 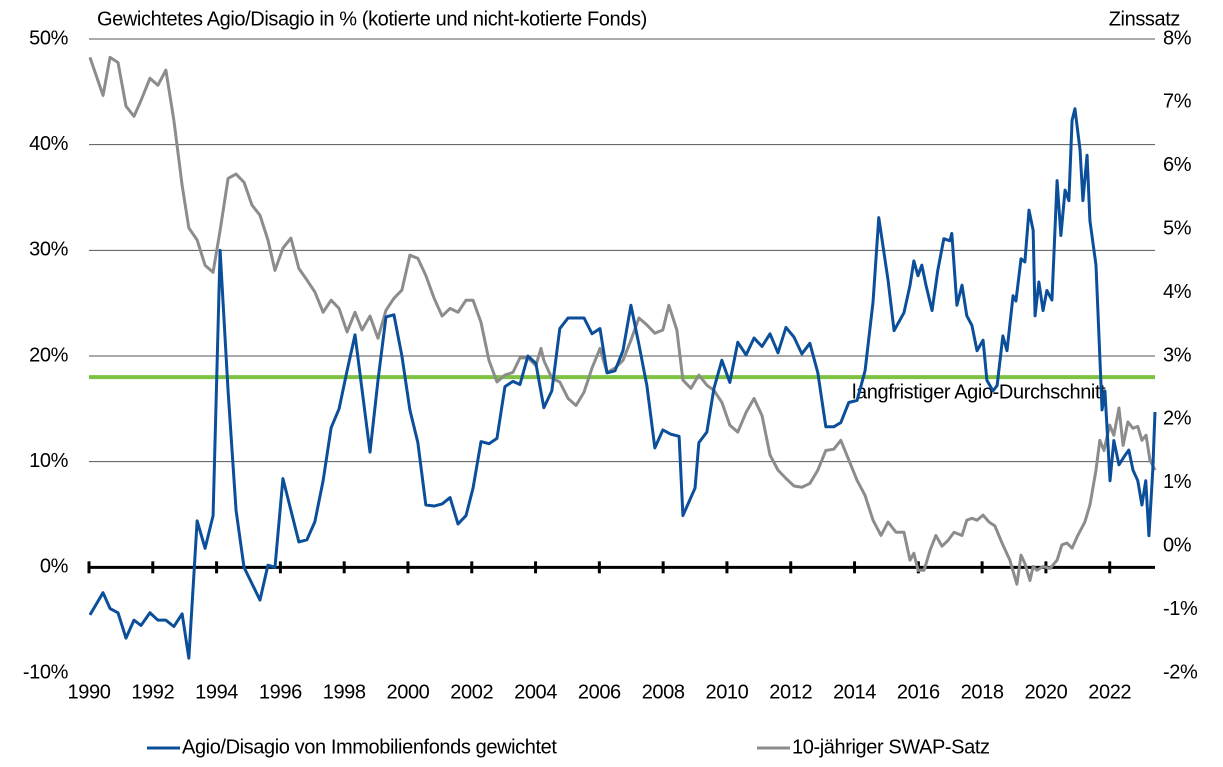 What do you see at coordinates (48, 250) in the screenshot?
I see `y-tick-label: 30%` at bounding box center [48, 250].